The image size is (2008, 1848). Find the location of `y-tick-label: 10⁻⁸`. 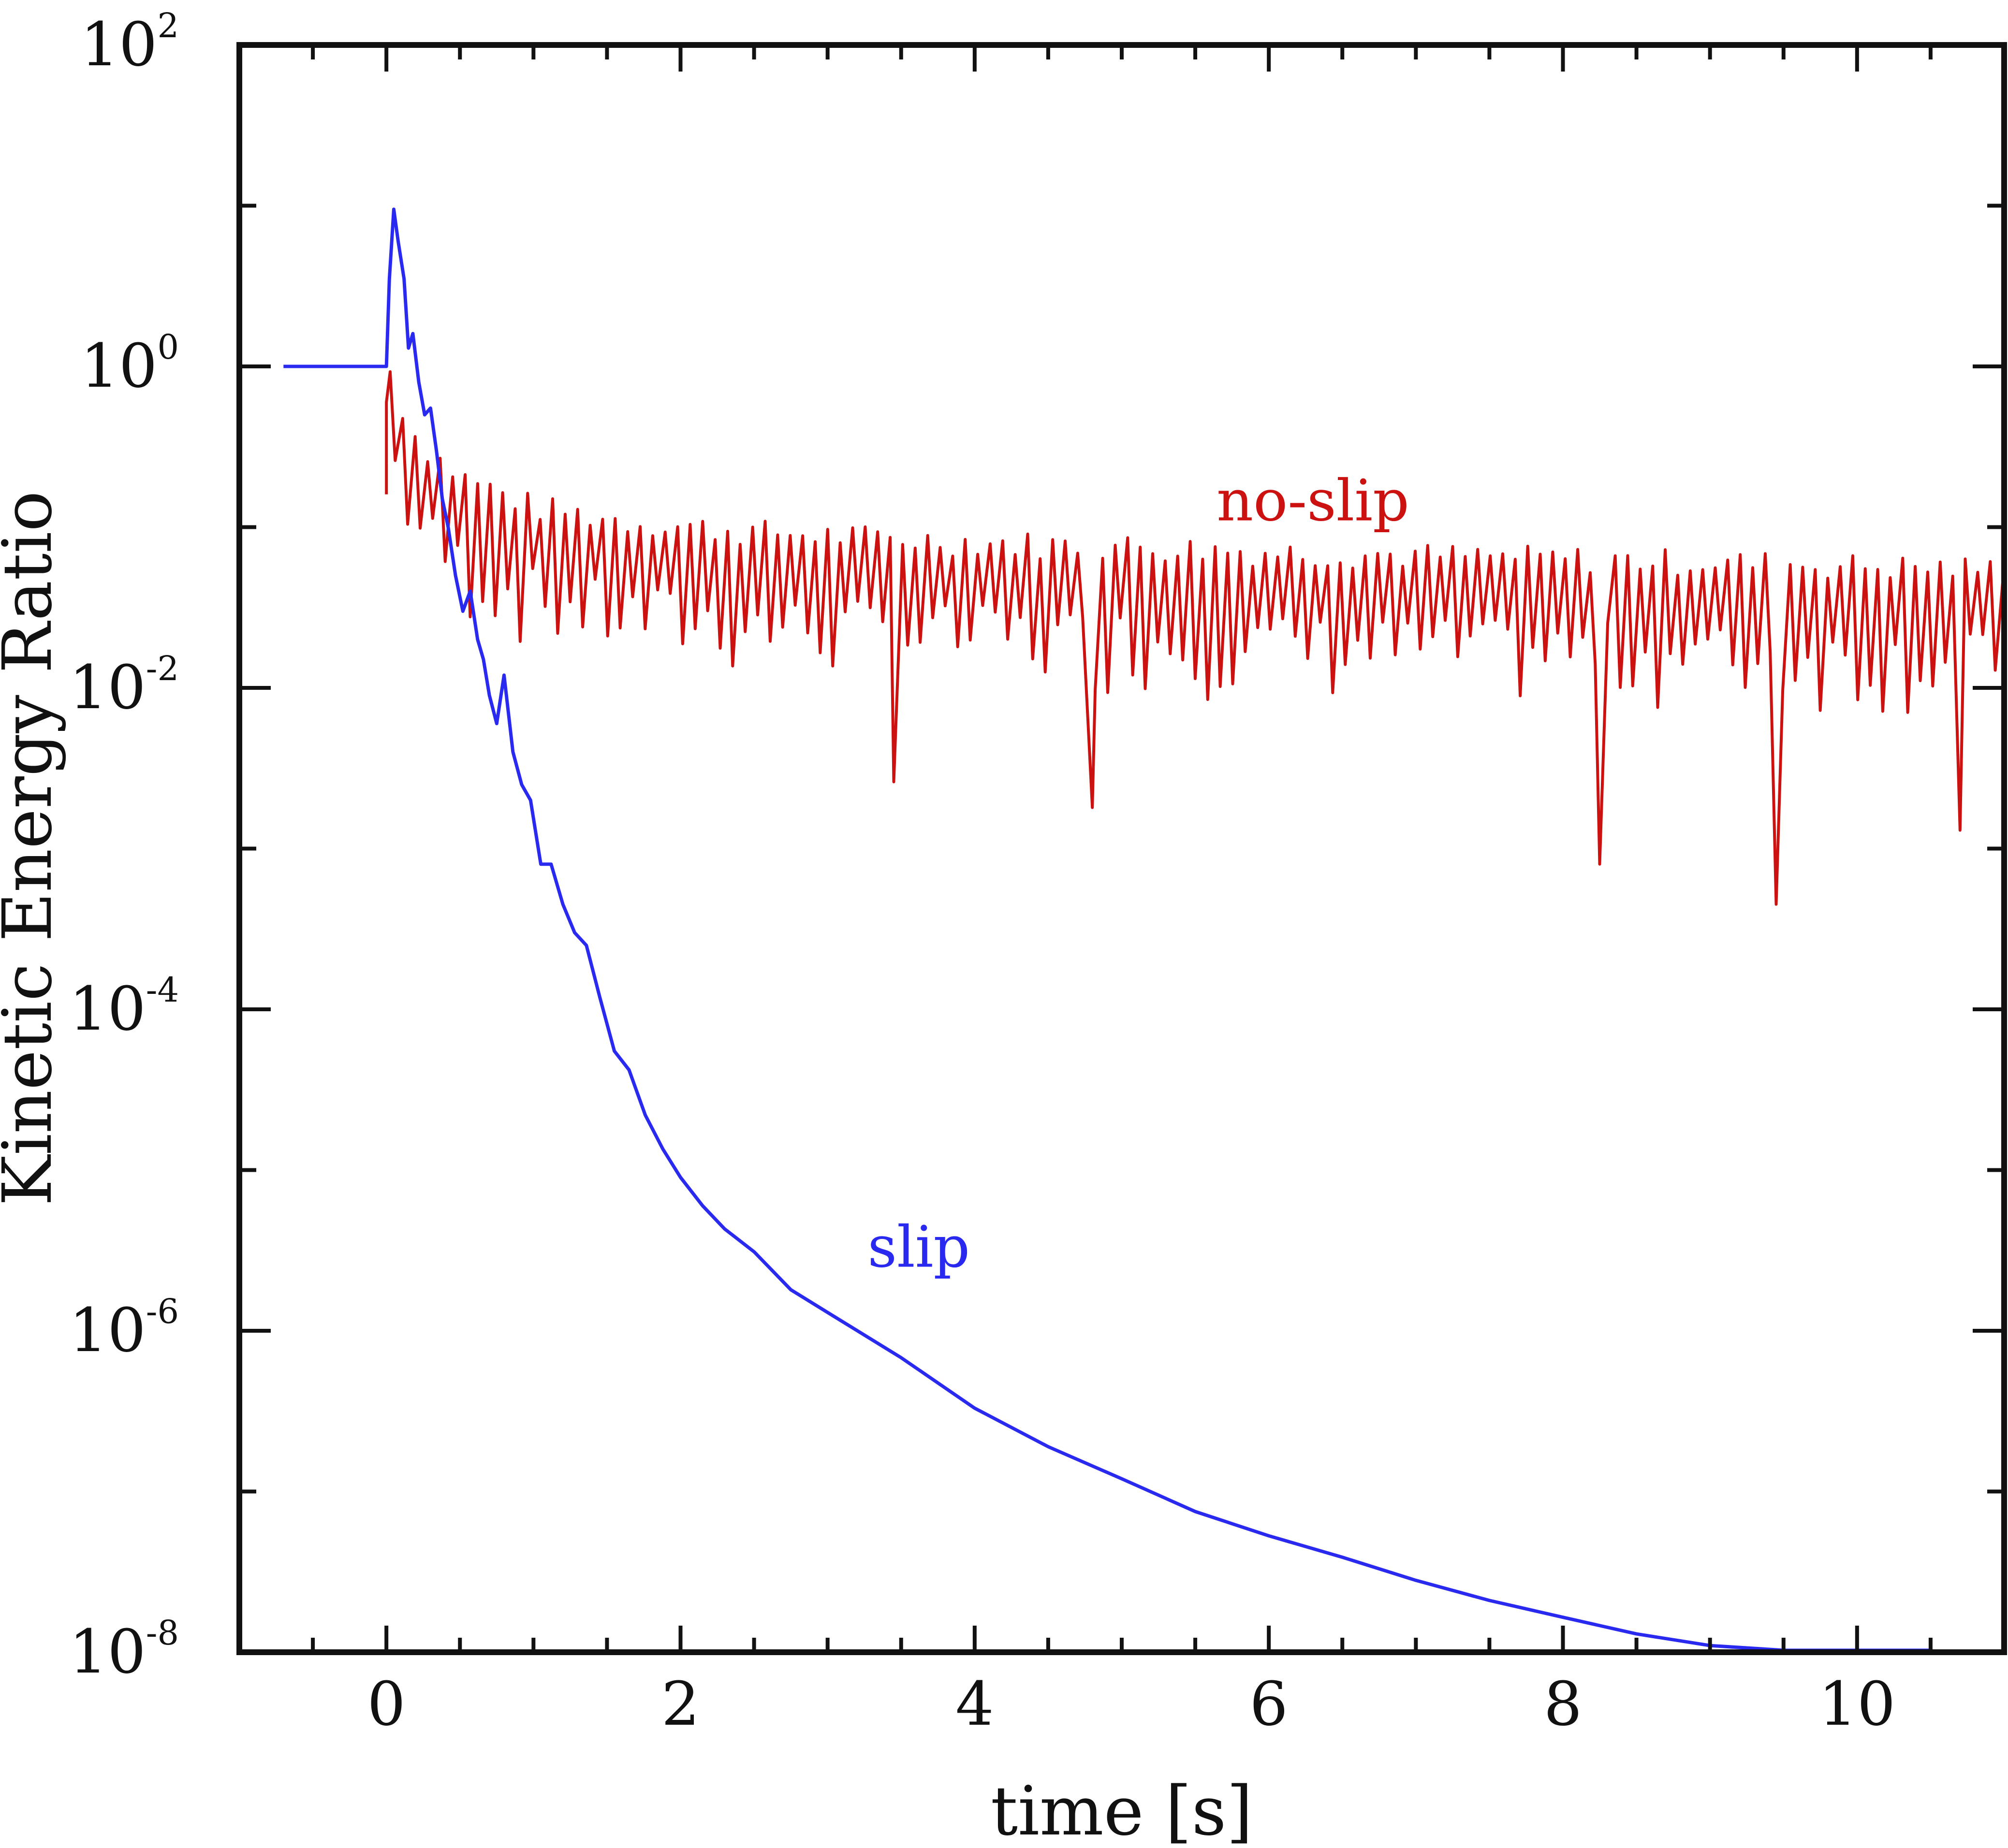

y-tick-label: 10⁻⁸ is located at coordinates (124, 1650).